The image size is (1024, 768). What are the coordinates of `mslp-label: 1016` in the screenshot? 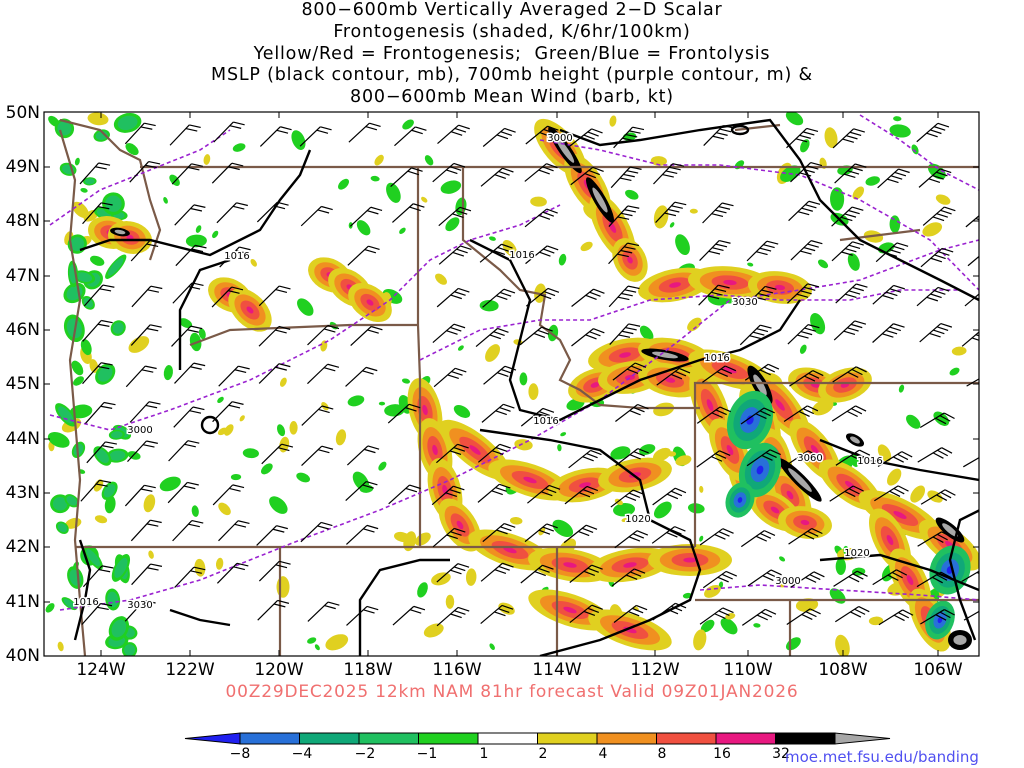 It's located at (85, 602).